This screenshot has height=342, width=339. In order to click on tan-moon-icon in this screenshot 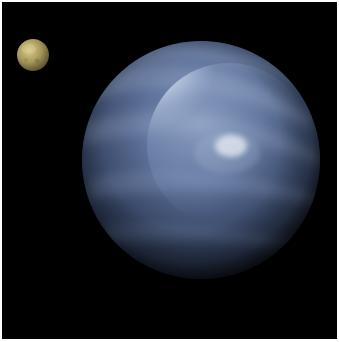, I will do `click(33, 55)`.